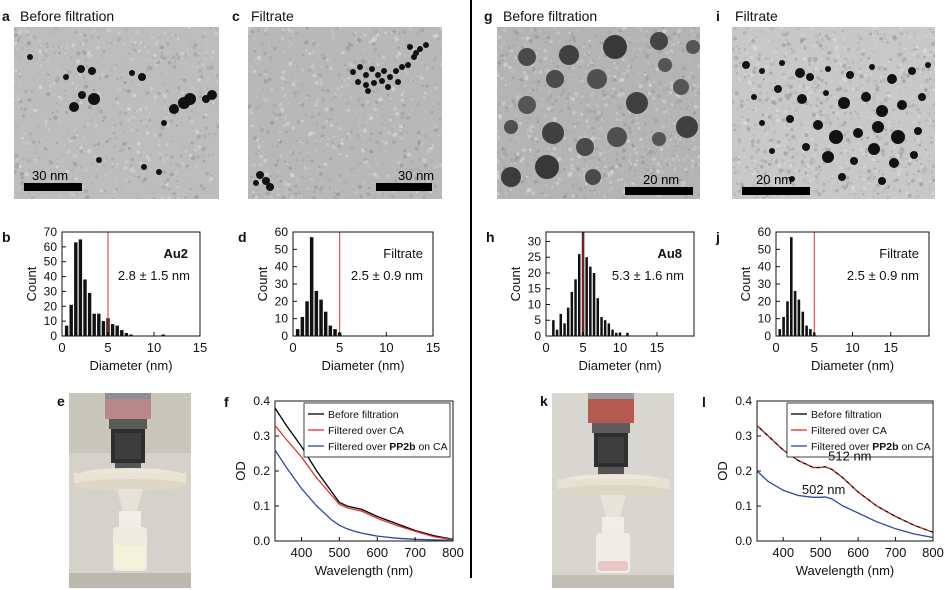 Image resolution: width=946 pixels, height=590 pixels. What do you see at coordinates (846, 415) in the screenshot?
I see `legend-entry: Before filtration` at bounding box center [846, 415].